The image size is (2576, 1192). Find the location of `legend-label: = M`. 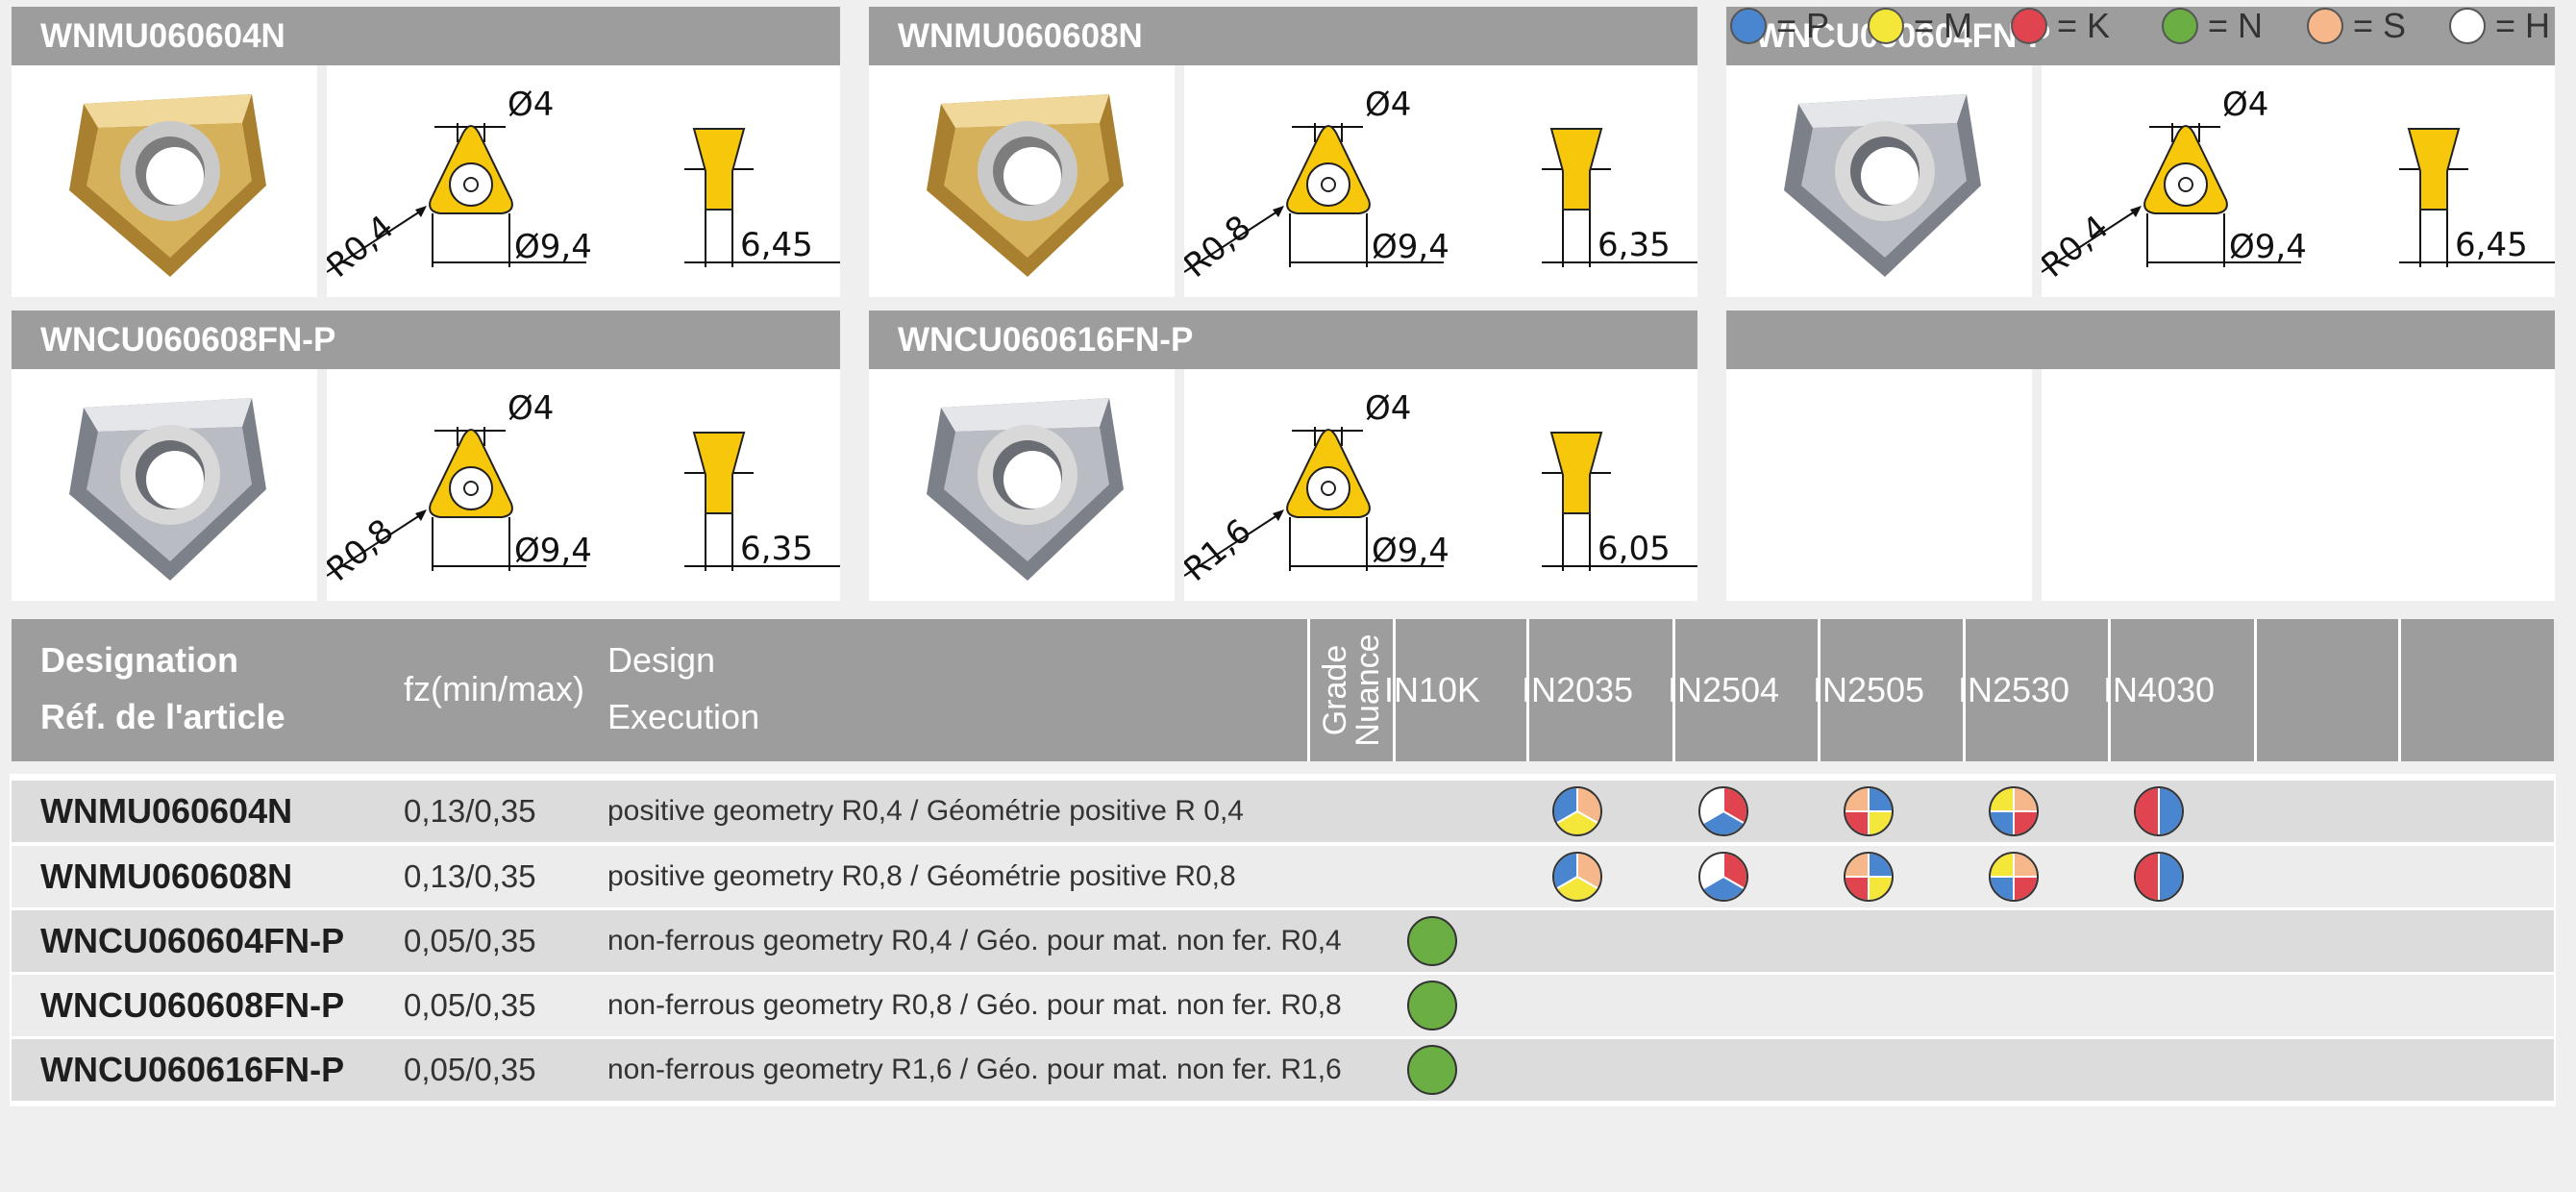

legend-label: = M is located at coordinates (1944, 25).